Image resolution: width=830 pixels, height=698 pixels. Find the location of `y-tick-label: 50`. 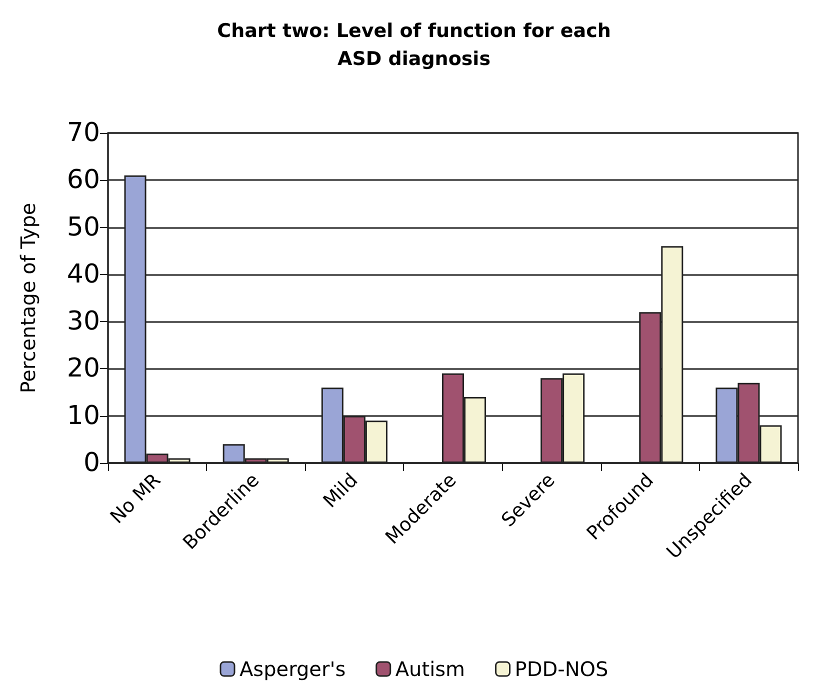

y-tick-label: 50 is located at coordinates (83, 227).